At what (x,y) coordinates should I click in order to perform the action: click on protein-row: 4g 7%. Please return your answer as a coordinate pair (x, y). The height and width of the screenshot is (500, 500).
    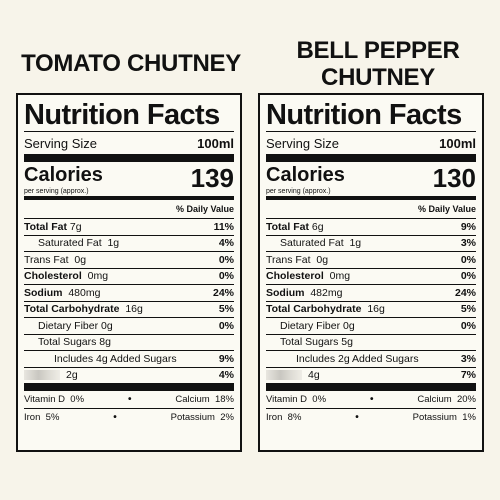
    Looking at the image, I should click on (371, 375).